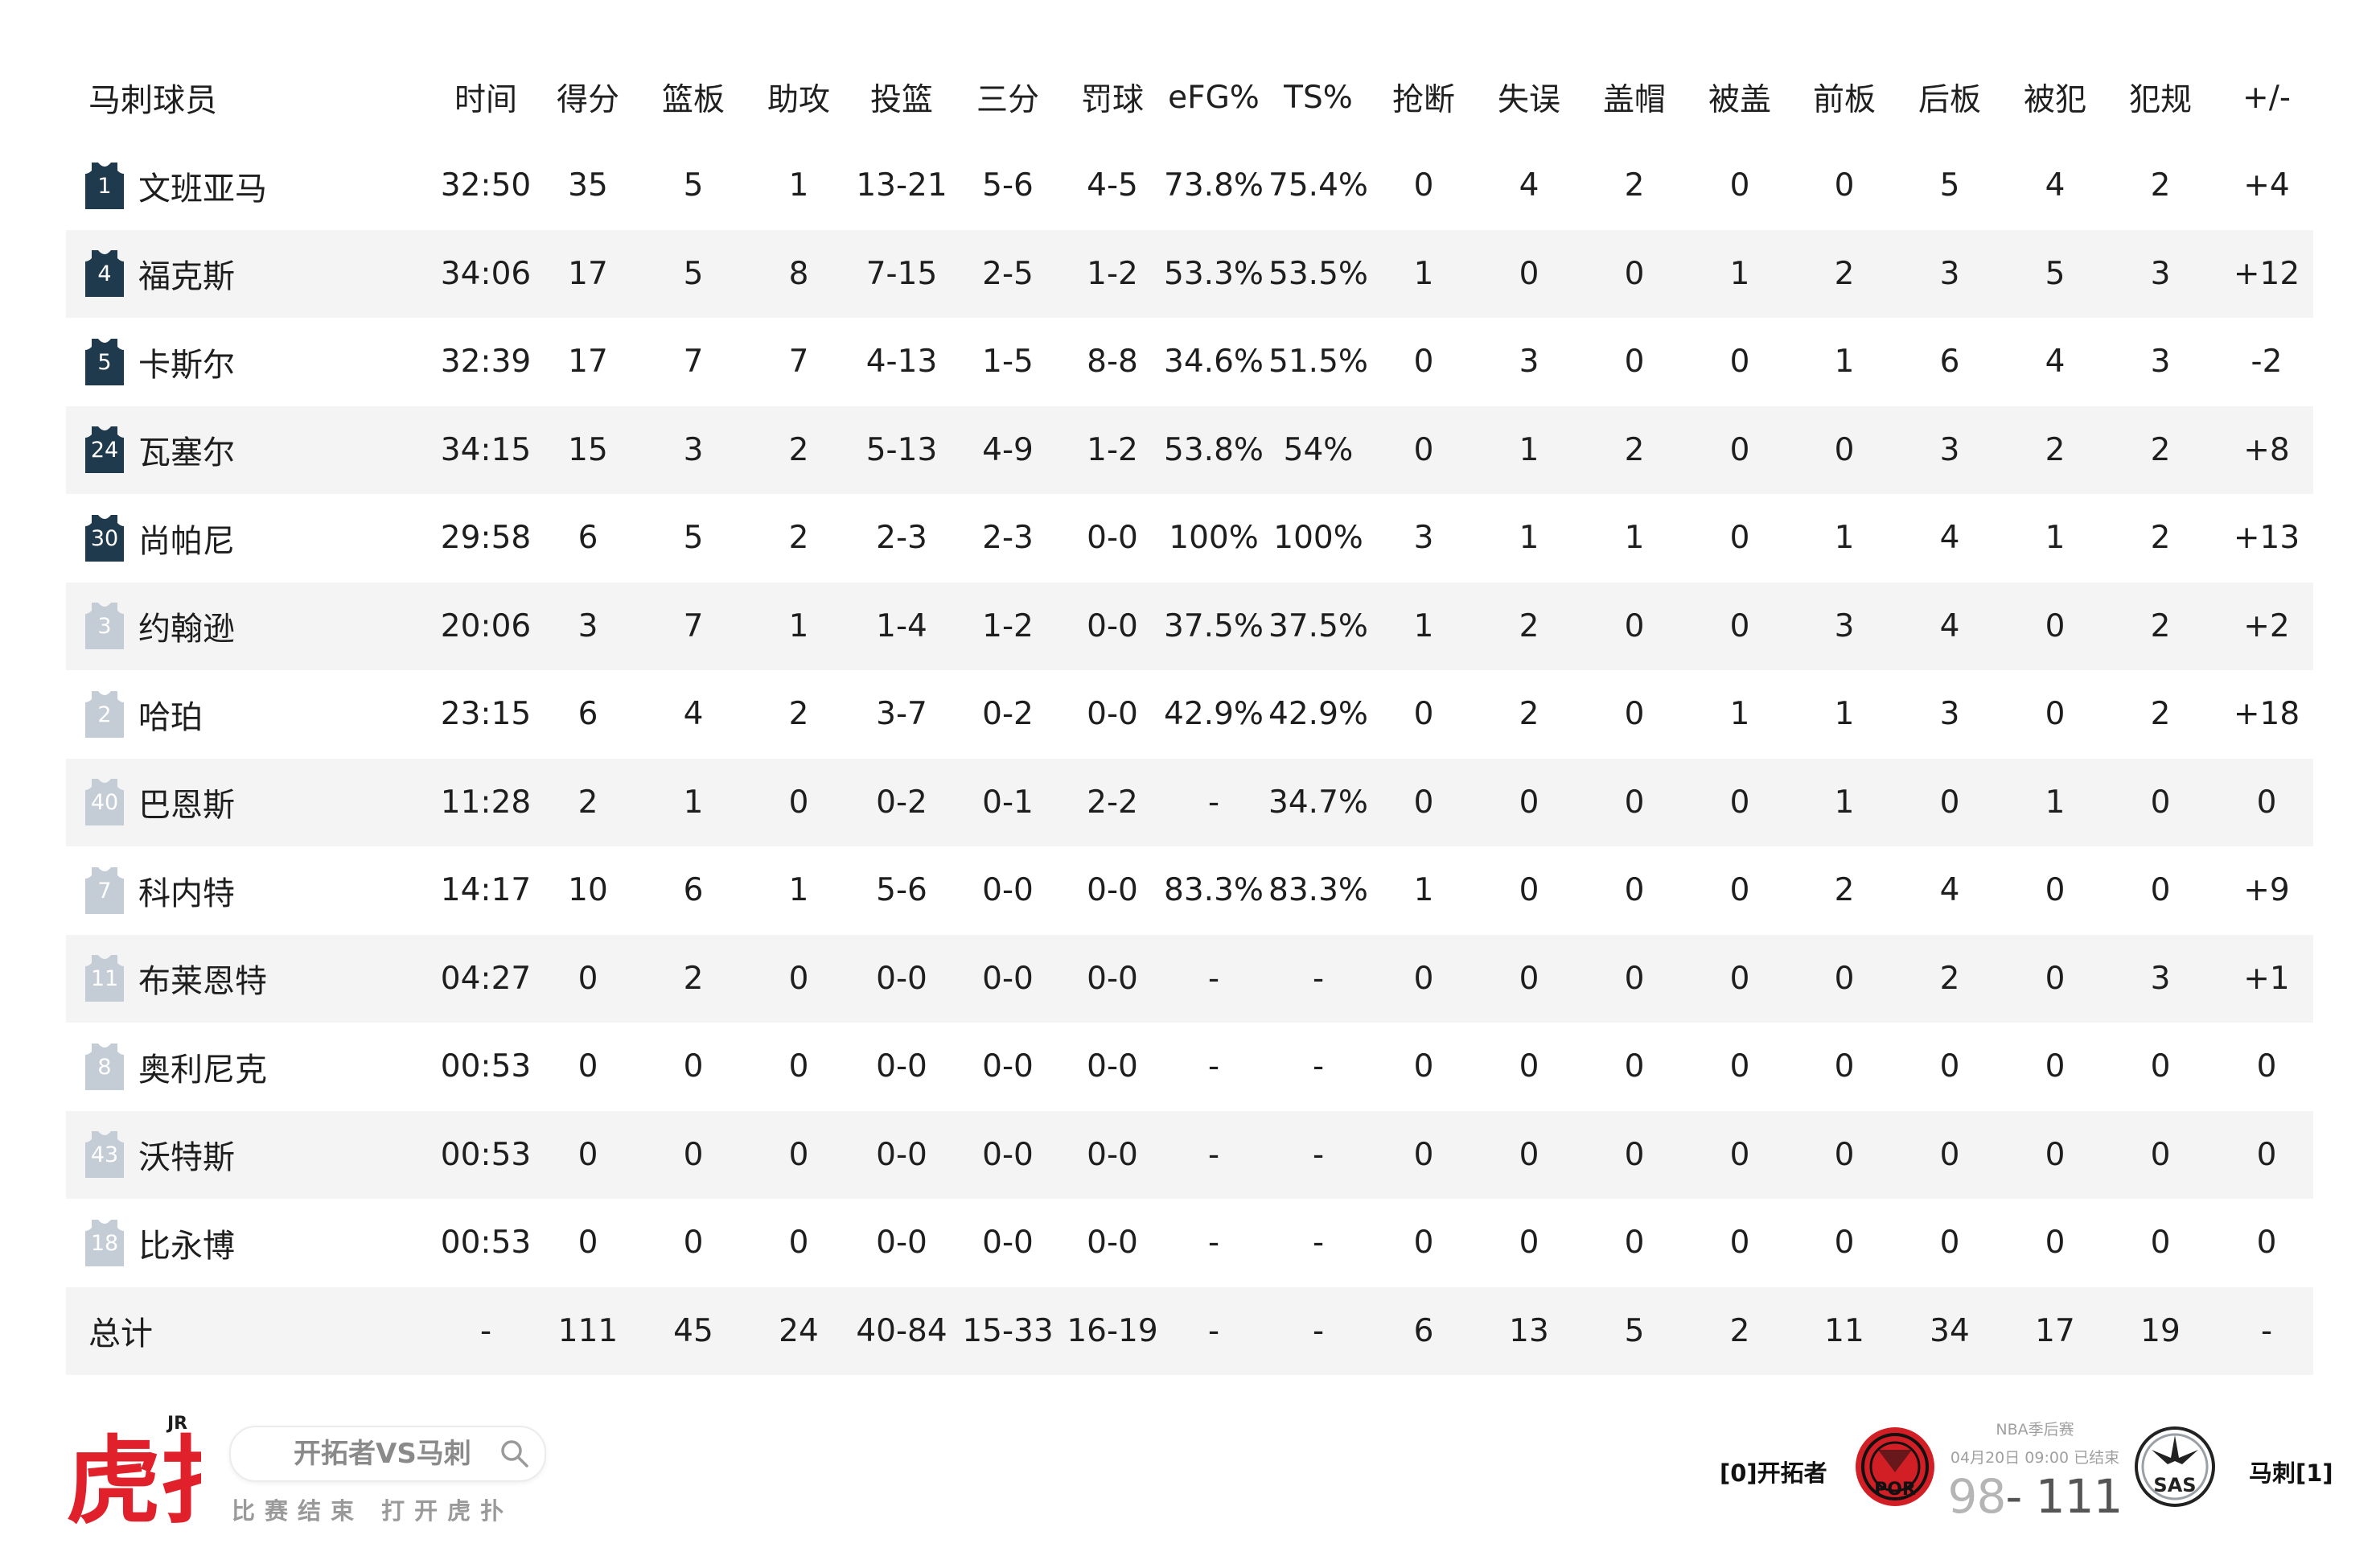  What do you see at coordinates (105, 1243) in the screenshot?
I see `jersey-number: 18` at bounding box center [105, 1243].